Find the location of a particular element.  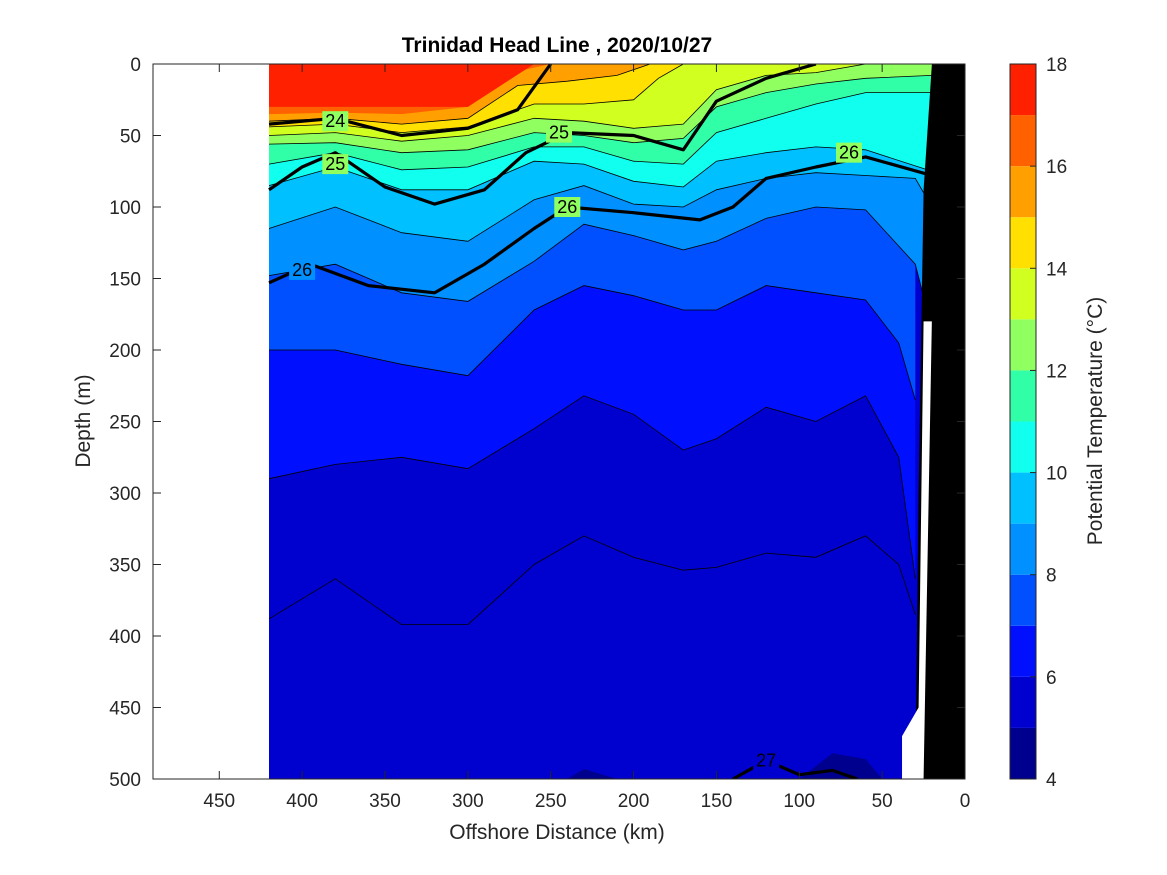

x-tick-label: 250 is located at coordinates (551, 801).